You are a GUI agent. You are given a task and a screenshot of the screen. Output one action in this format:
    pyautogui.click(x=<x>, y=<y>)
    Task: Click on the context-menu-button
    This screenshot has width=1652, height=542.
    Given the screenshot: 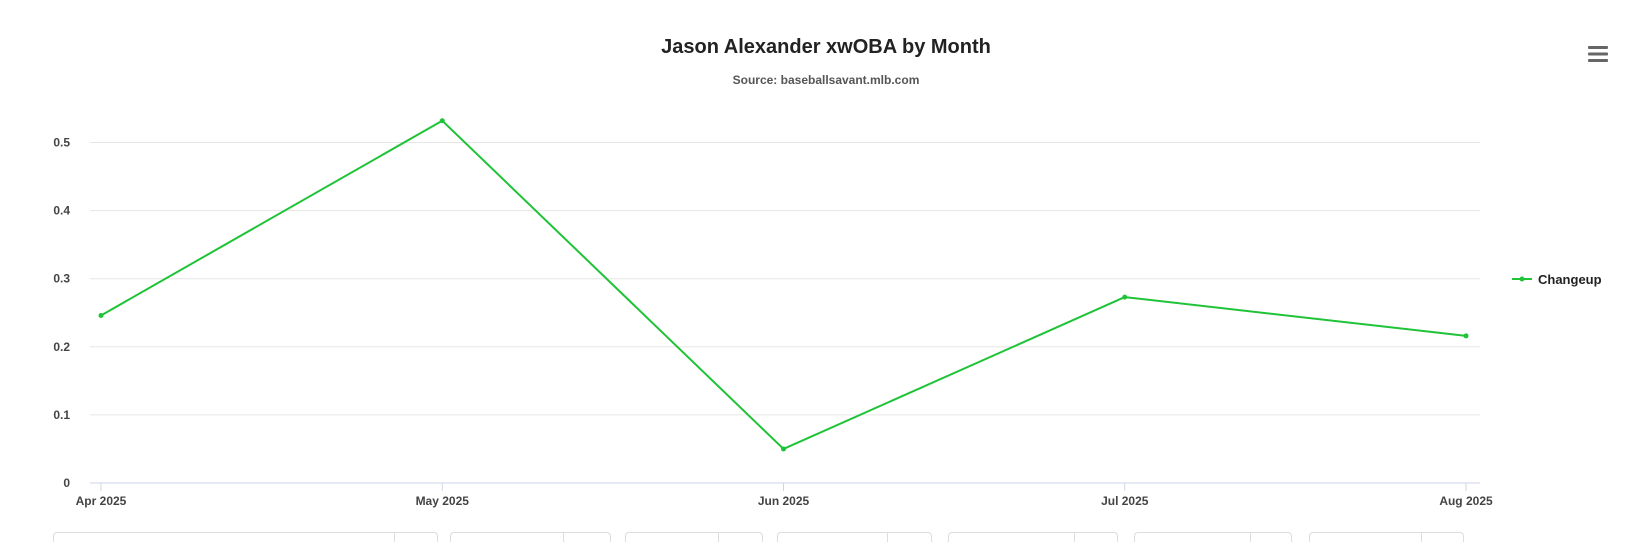 What is the action you would take?
    pyautogui.click(x=1598, y=54)
    